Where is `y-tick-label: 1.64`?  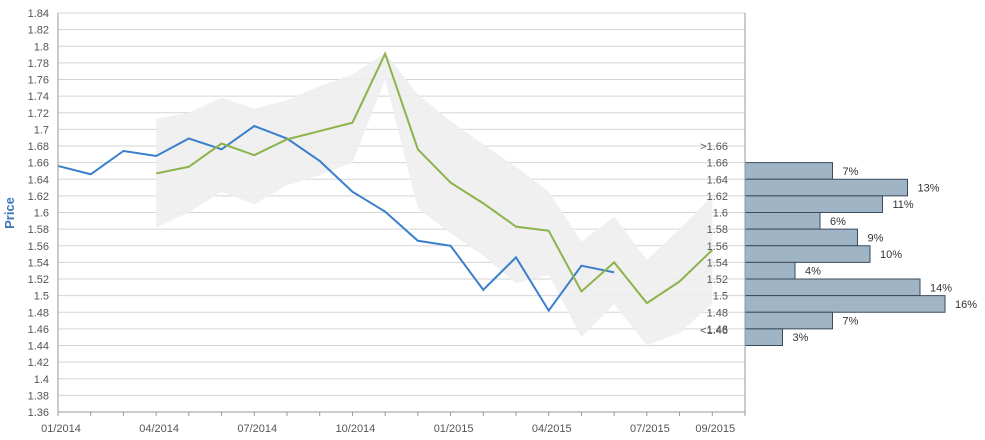
y-tick-label: 1.64 is located at coordinates (38, 180).